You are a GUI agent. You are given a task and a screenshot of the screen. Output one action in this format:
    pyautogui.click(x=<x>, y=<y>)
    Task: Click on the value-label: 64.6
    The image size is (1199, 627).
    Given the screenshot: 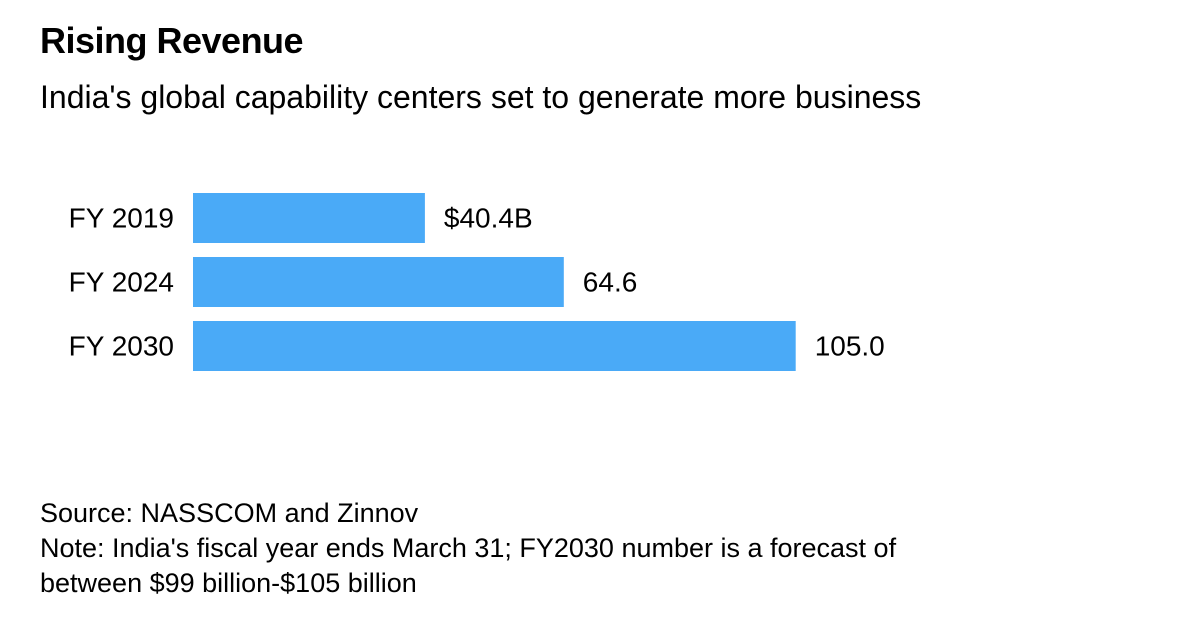 What is the action you would take?
    pyautogui.click(x=610, y=282)
    